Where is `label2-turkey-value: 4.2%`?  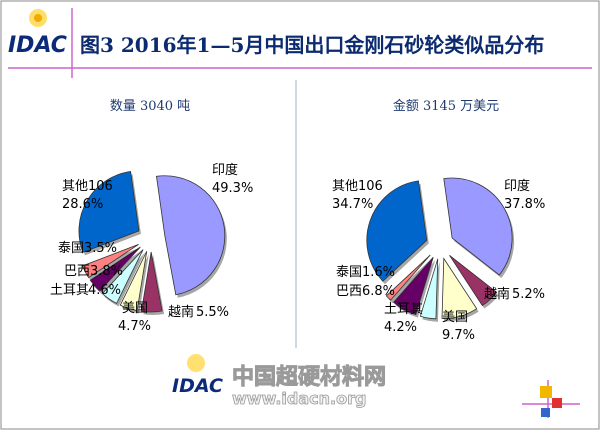 label2-turkey-value: 4.2% is located at coordinates (400, 327).